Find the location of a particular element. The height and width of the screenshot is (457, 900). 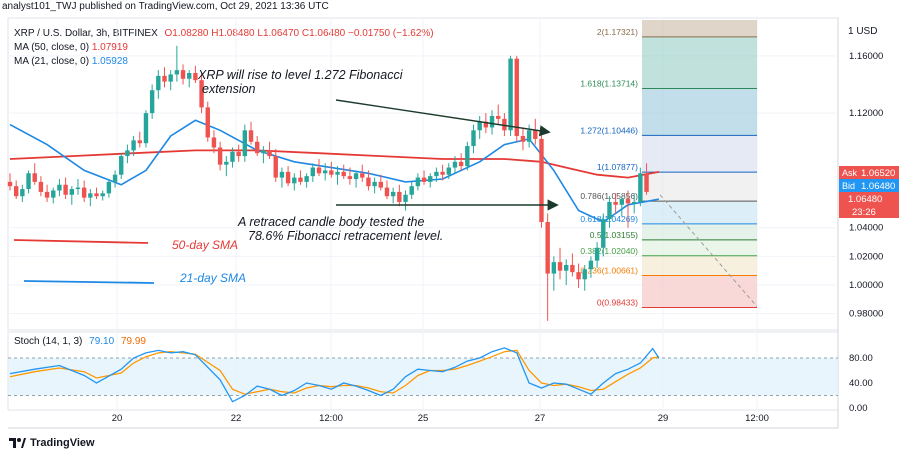

time-tick: 12:00 is located at coordinates (757, 418).